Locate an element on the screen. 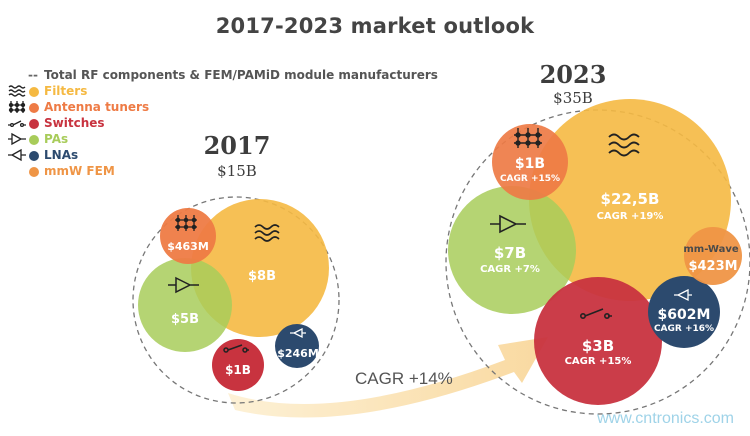 This screenshot has width=750, height=436. legend-label: Switches is located at coordinates (74, 123).